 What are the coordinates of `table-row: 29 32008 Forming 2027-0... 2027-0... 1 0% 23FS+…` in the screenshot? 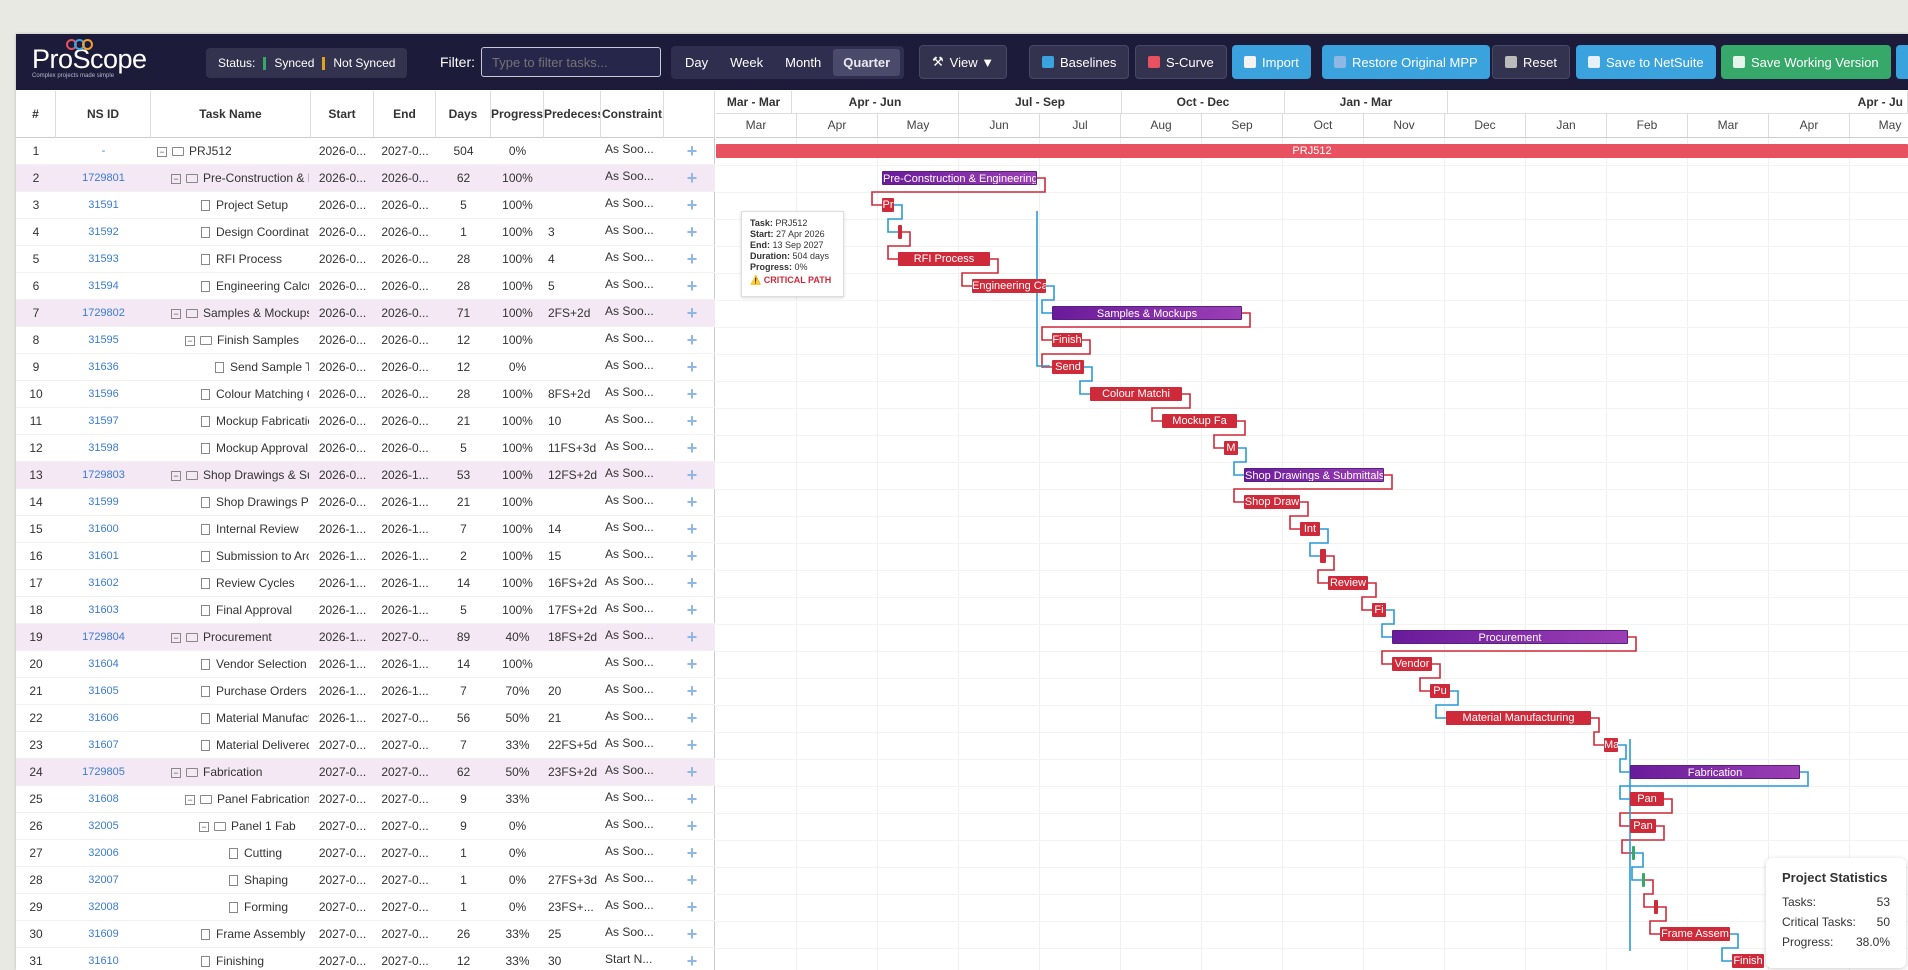 It's located at (365, 907).